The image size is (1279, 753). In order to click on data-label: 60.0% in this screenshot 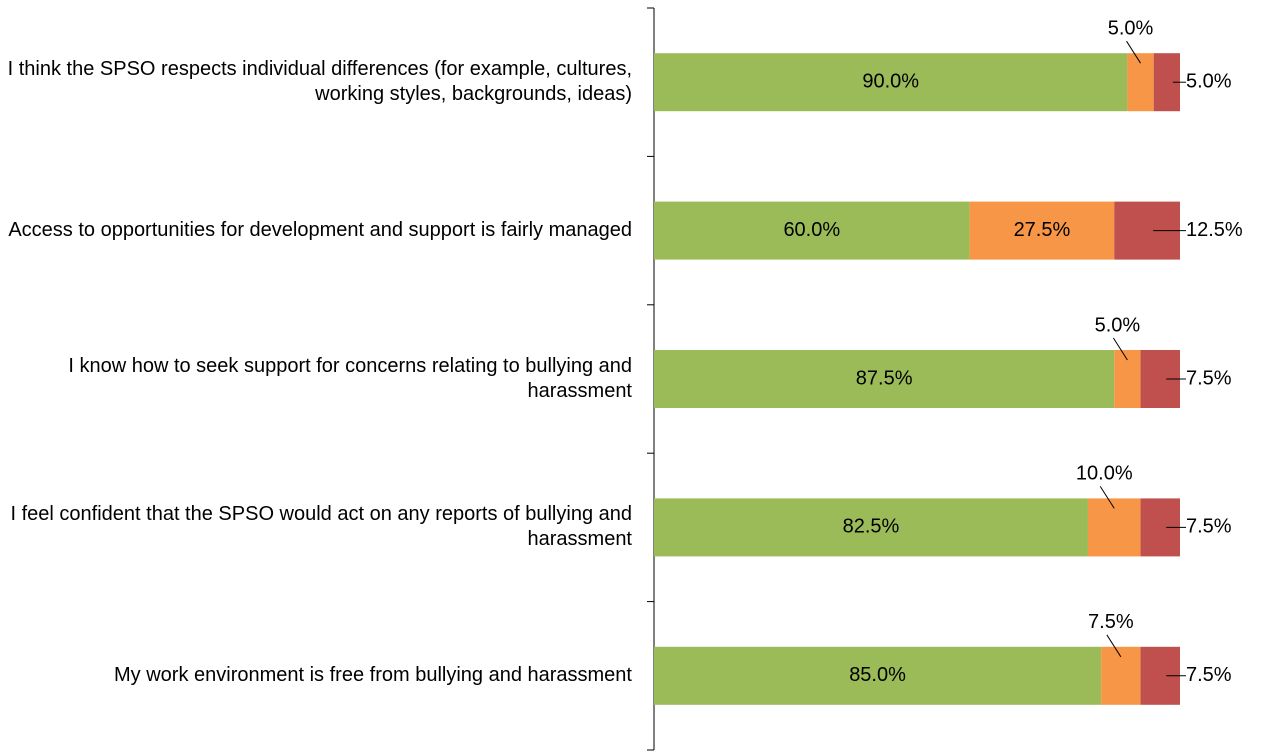, I will do `click(811, 230)`.